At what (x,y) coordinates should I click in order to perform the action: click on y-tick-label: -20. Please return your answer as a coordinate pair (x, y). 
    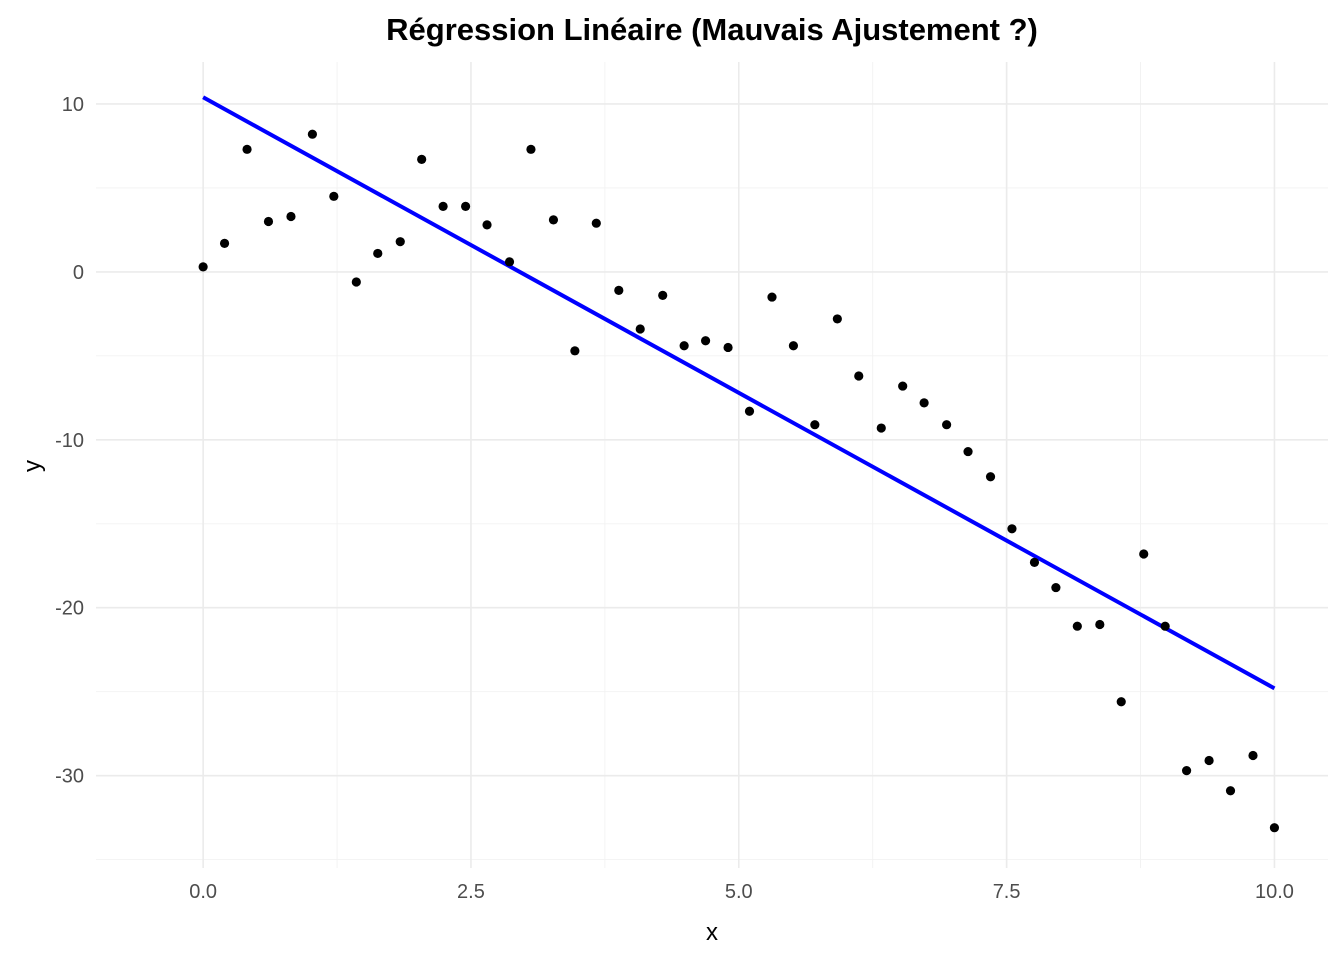
    Looking at the image, I should click on (69, 609).